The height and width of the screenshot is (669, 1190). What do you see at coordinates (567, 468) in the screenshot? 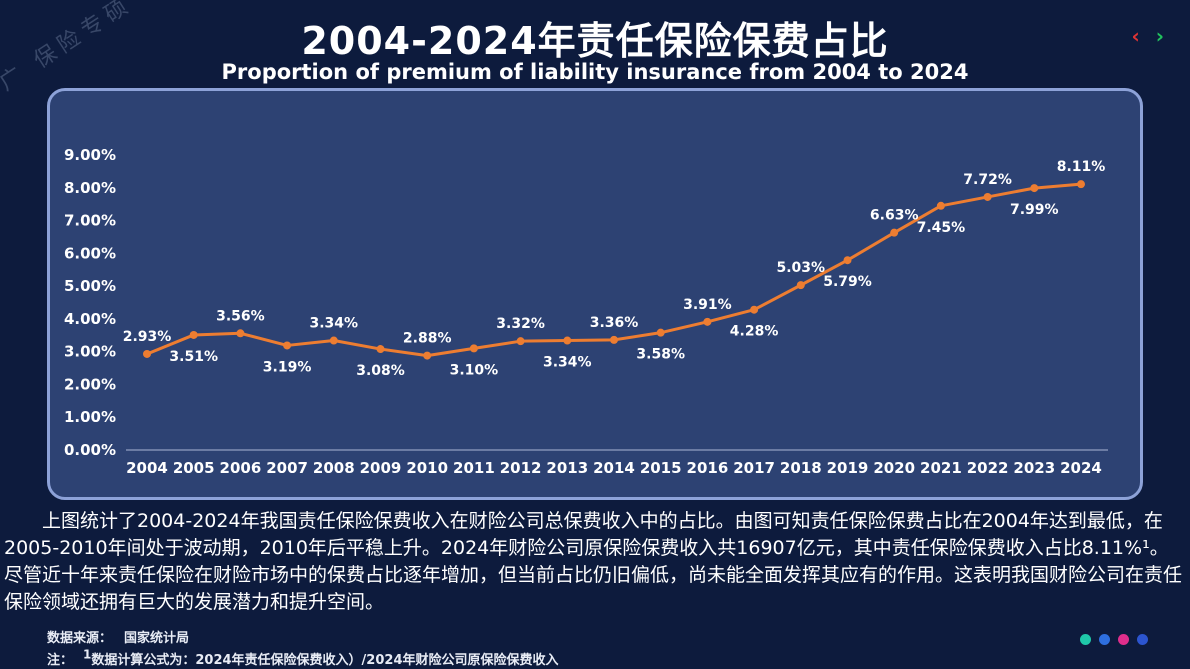
I see `x-axis-tick-label: 2013` at bounding box center [567, 468].